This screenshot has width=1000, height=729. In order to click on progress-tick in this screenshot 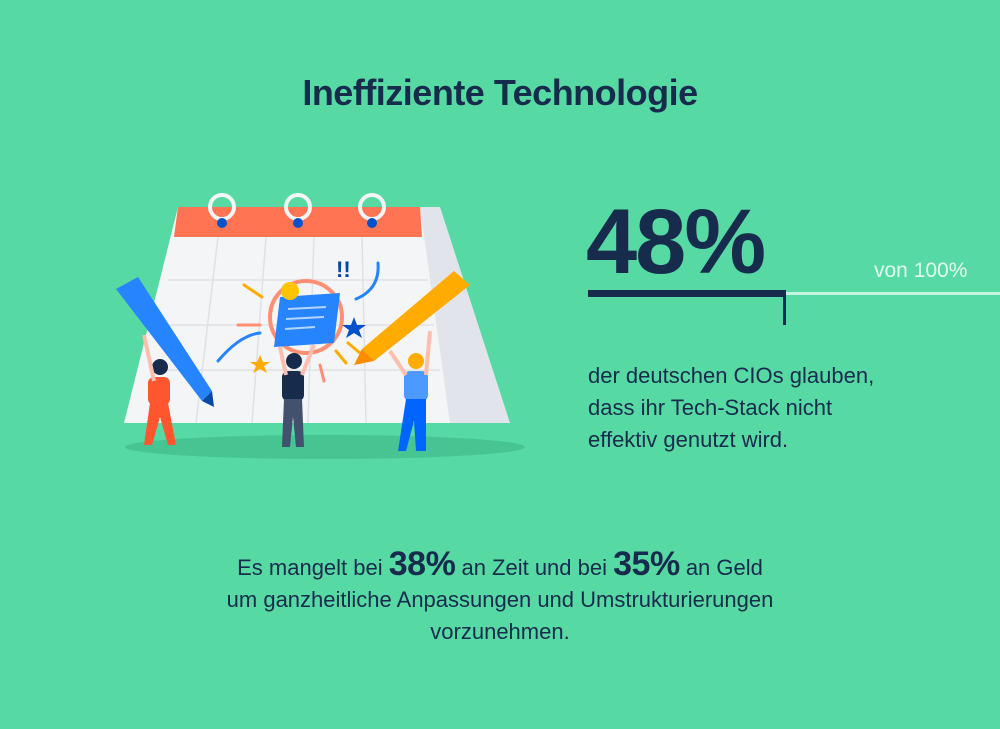, I will do `click(784, 307)`.